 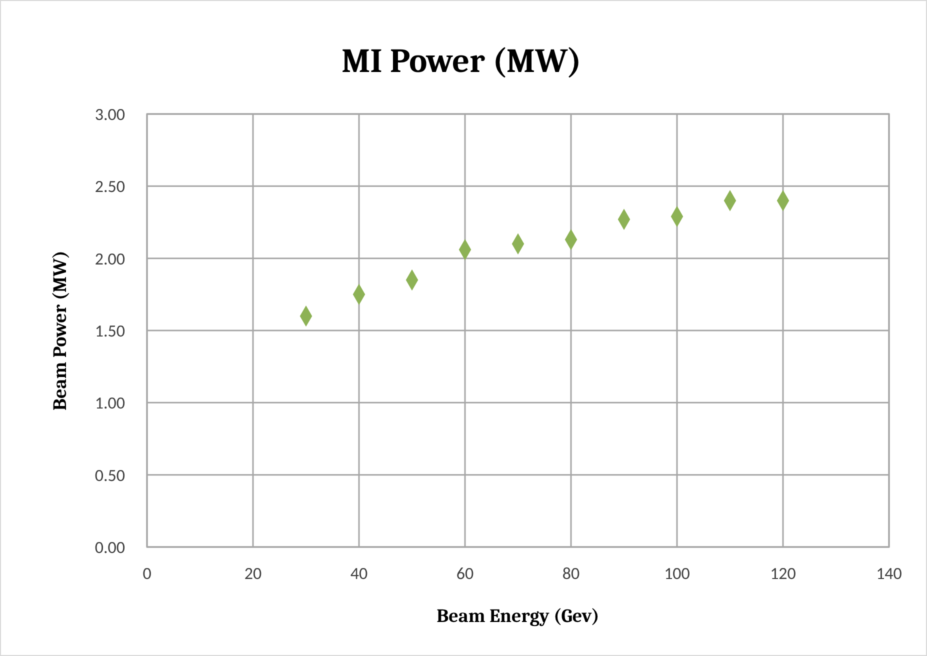 I want to click on y-tick-label: 0.50, so click(x=110, y=475).